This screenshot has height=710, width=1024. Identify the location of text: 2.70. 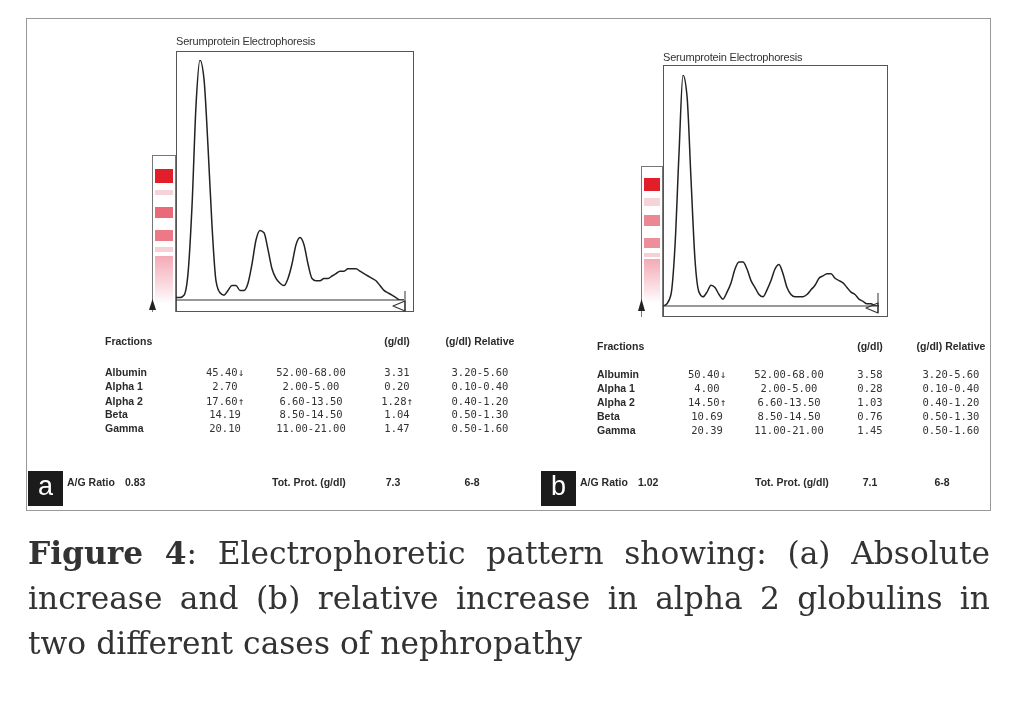
(225, 386).